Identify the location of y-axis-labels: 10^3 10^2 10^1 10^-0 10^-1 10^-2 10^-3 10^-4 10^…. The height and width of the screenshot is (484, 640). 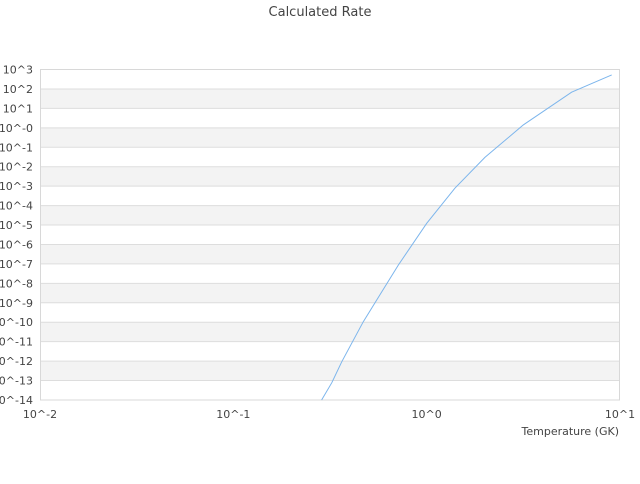
(16, 236).